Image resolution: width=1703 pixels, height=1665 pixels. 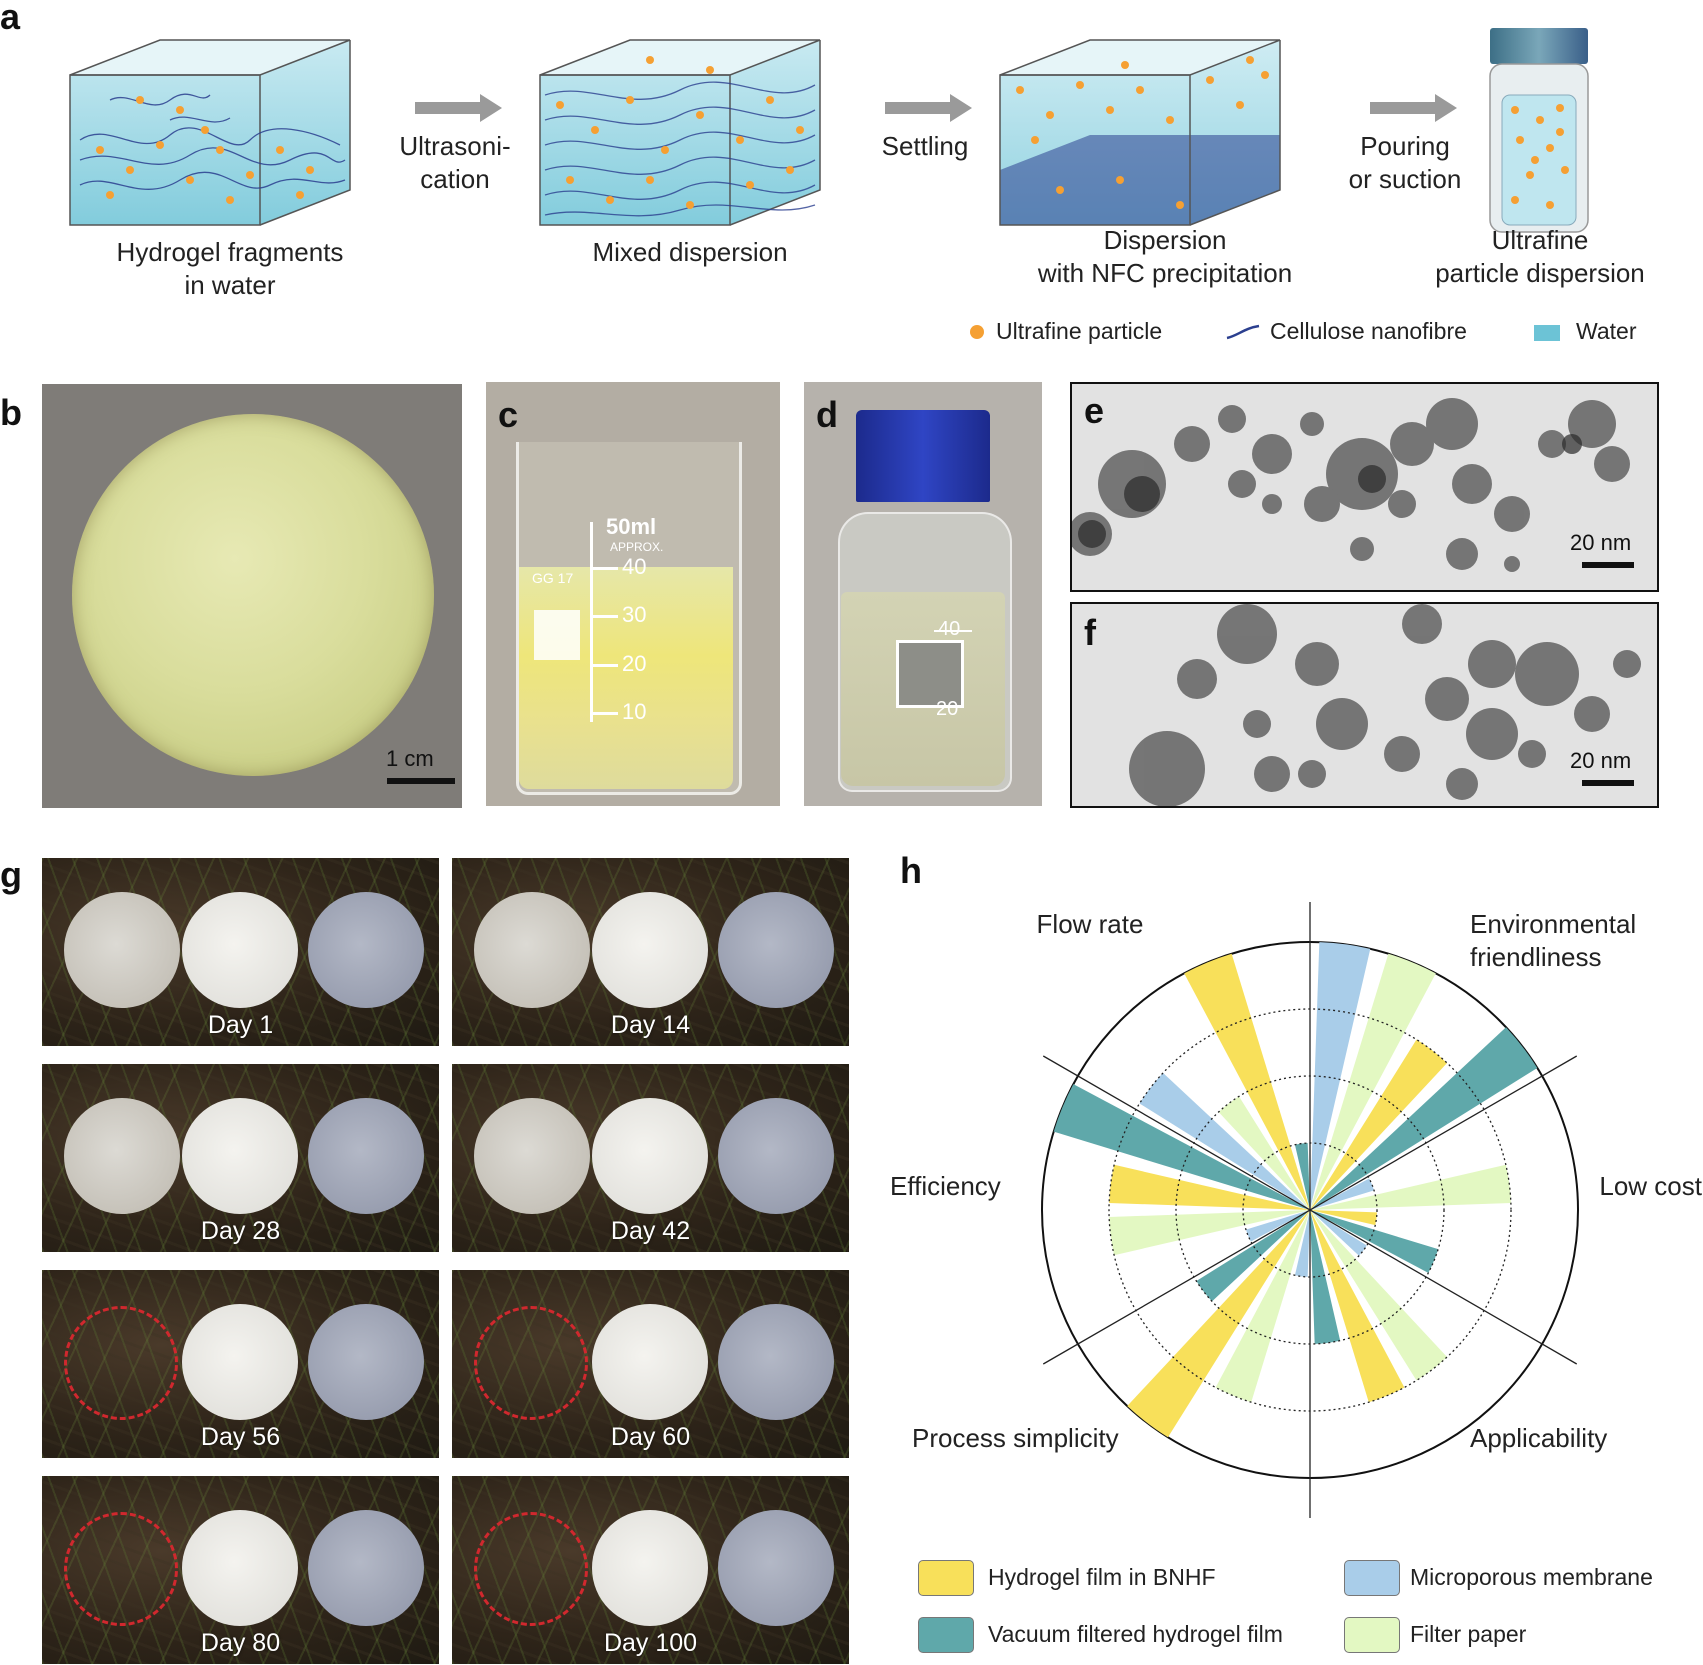 What do you see at coordinates (634, 663) in the screenshot?
I see `beaker-tick-20: 20` at bounding box center [634, 663].